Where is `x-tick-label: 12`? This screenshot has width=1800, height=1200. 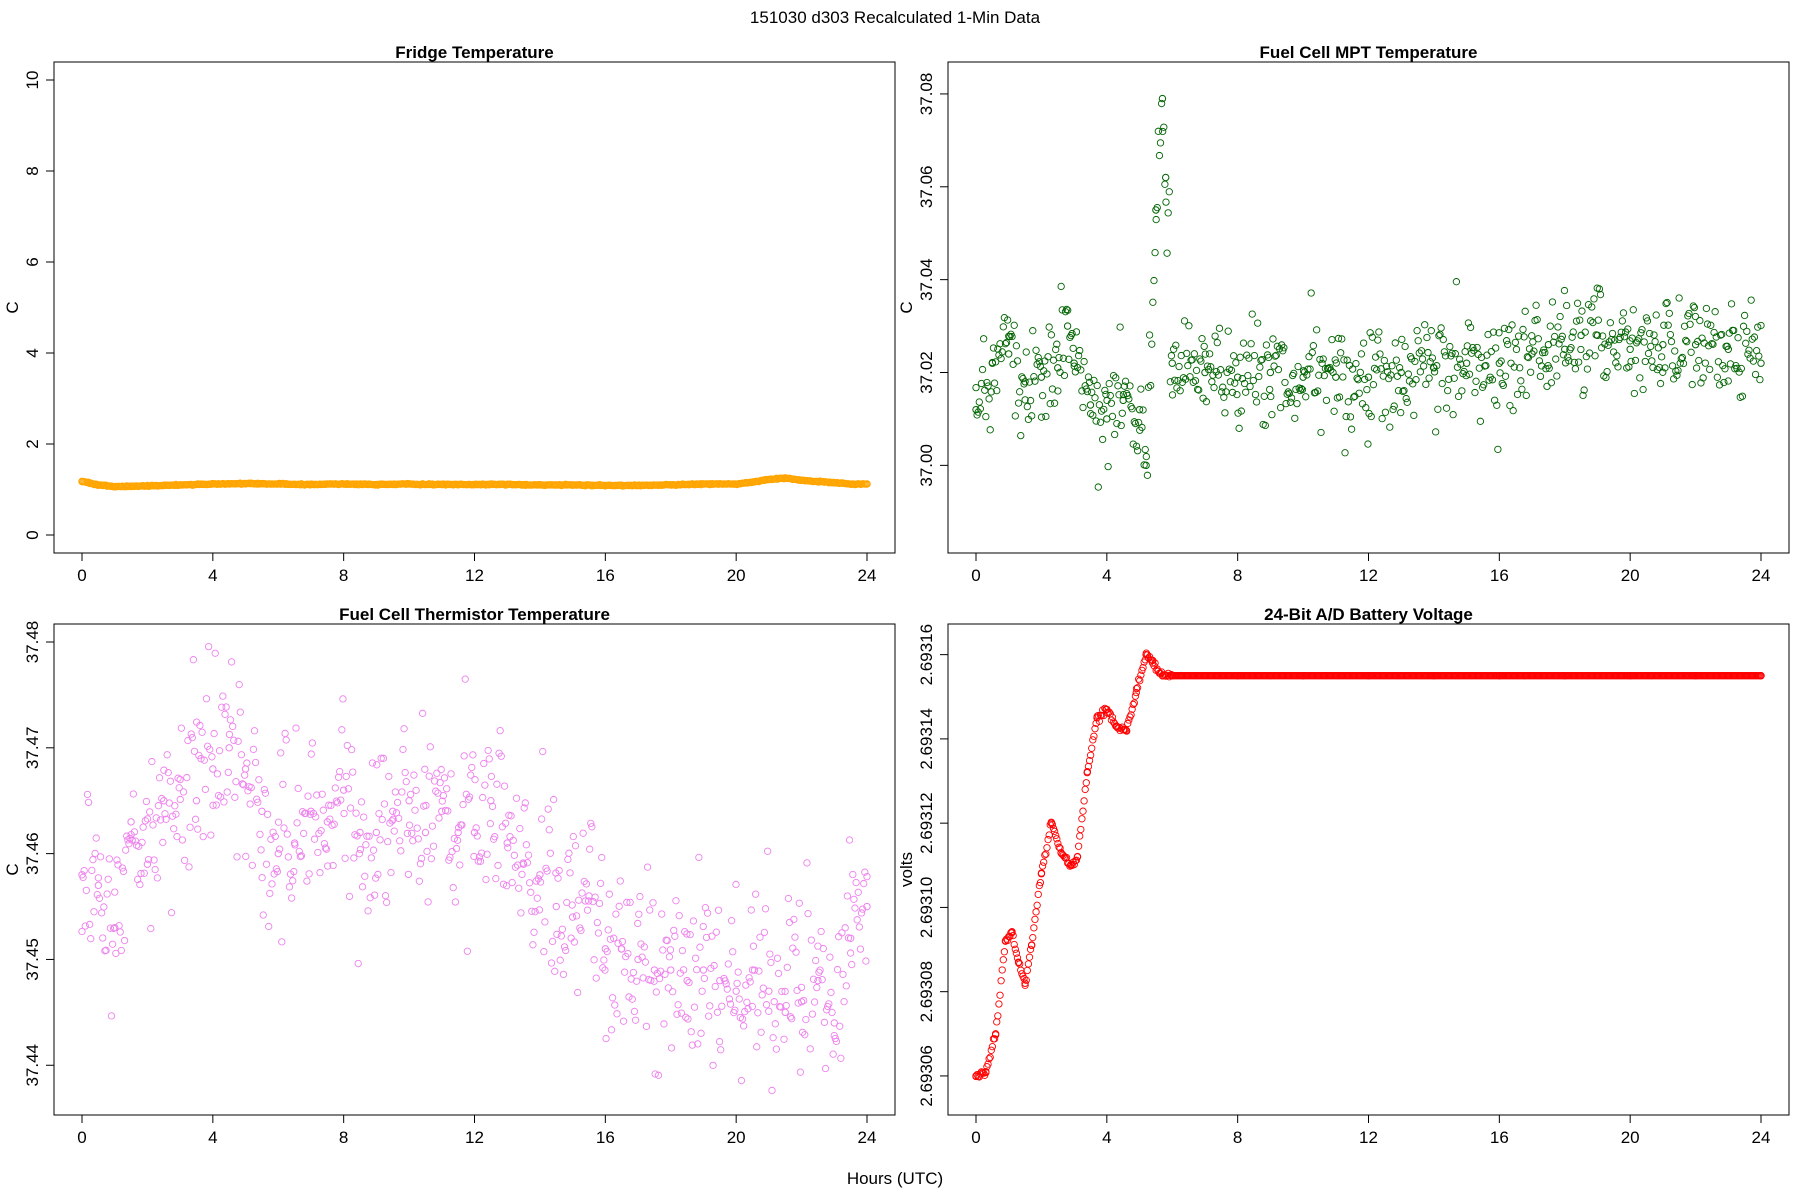 x-tick-label: 12 is located at coordinates (1368, 1137).